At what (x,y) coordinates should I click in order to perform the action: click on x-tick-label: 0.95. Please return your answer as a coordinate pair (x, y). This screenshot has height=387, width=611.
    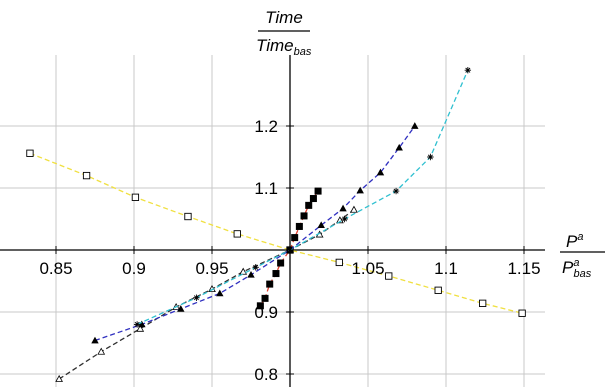
    Looking at the image, I should click on (211, 268).